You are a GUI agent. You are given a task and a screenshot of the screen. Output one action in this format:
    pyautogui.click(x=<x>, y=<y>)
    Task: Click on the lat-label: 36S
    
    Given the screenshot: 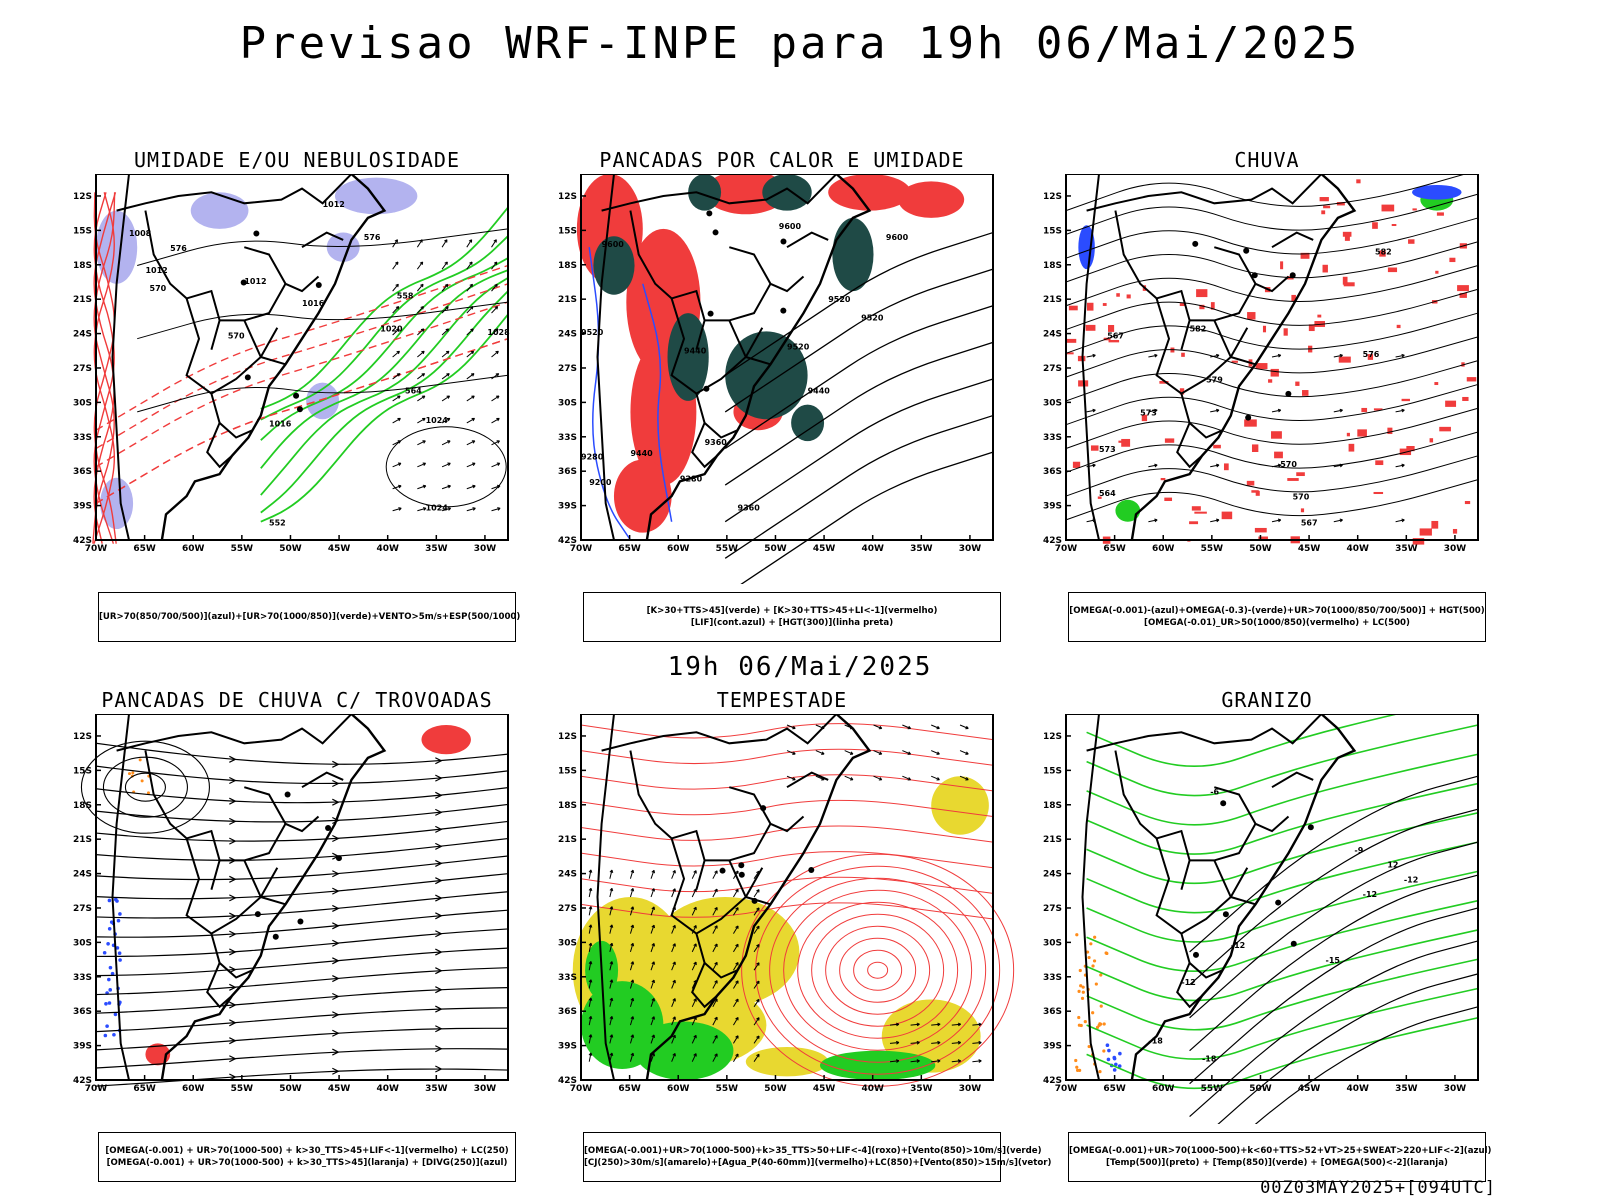 What is the action you would take?
    pyautogui.click(x=567, y=1012)
    